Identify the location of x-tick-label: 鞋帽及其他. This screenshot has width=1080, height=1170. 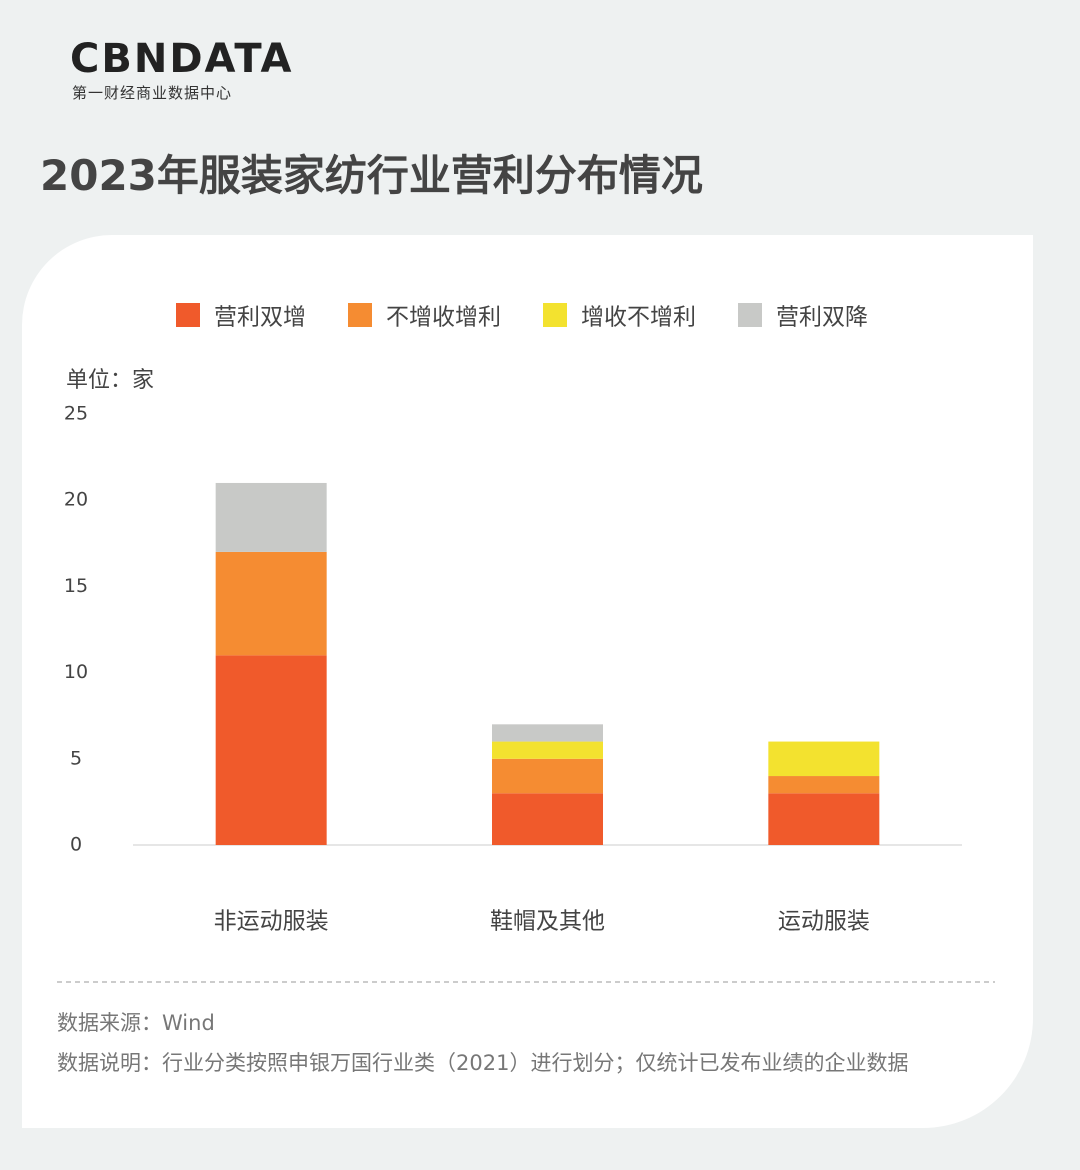
(547, 922).